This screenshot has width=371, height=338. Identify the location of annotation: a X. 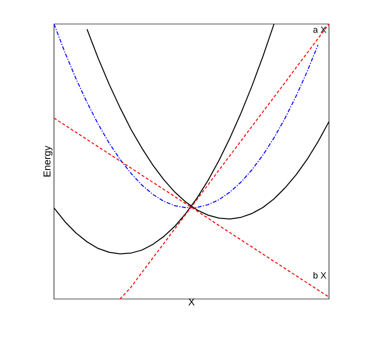
(319, 29).